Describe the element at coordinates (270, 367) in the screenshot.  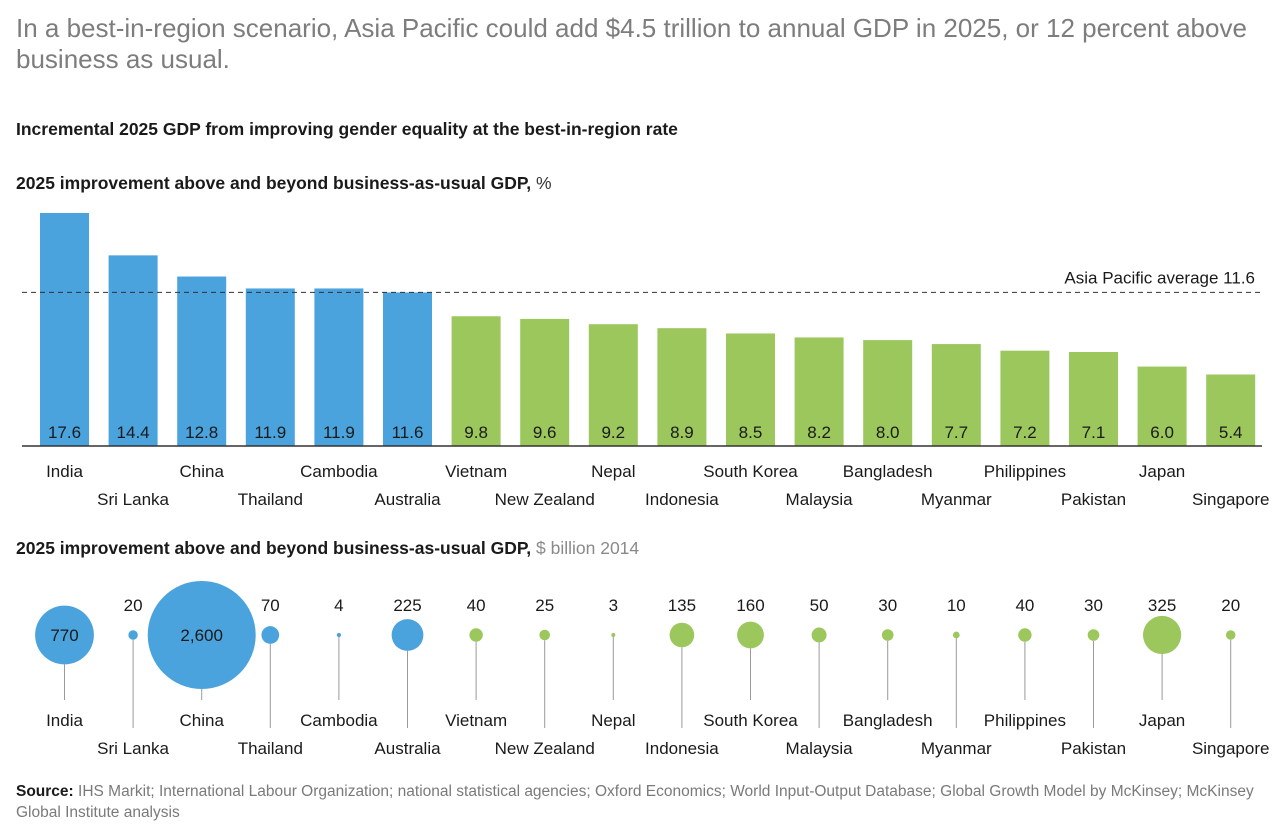
I see `bar-thailand` at that location.